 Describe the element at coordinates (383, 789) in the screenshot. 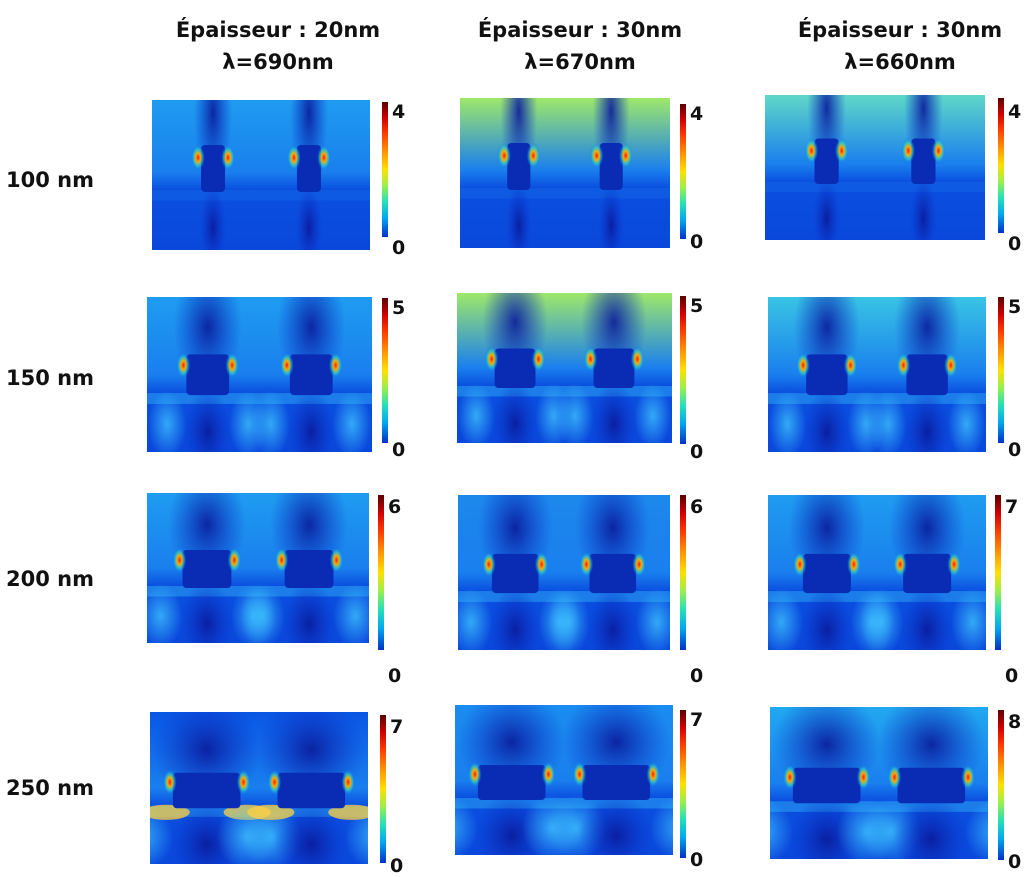

I see `colorbar-250nm-col1` at that location.